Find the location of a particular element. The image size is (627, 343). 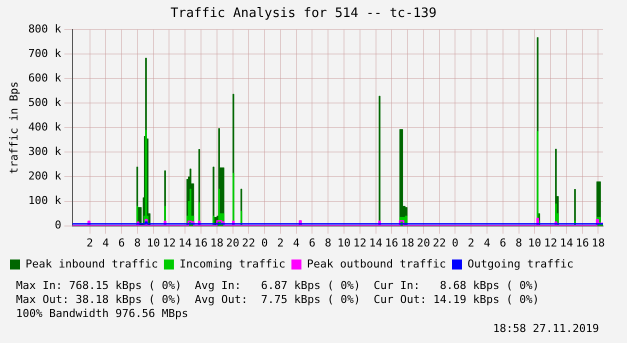

chart-title: Traffic Analysis for 514 -- tc-139 is located at coordinates (303, 14).